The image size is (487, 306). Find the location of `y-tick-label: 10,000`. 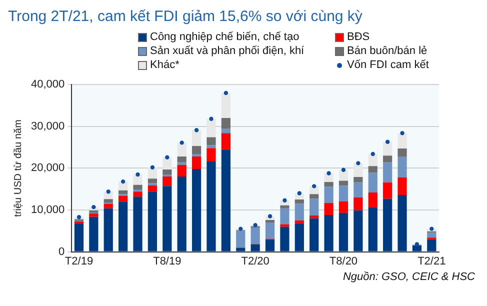

y-tick-label: 10,000 is located at coordinates (47, 210).